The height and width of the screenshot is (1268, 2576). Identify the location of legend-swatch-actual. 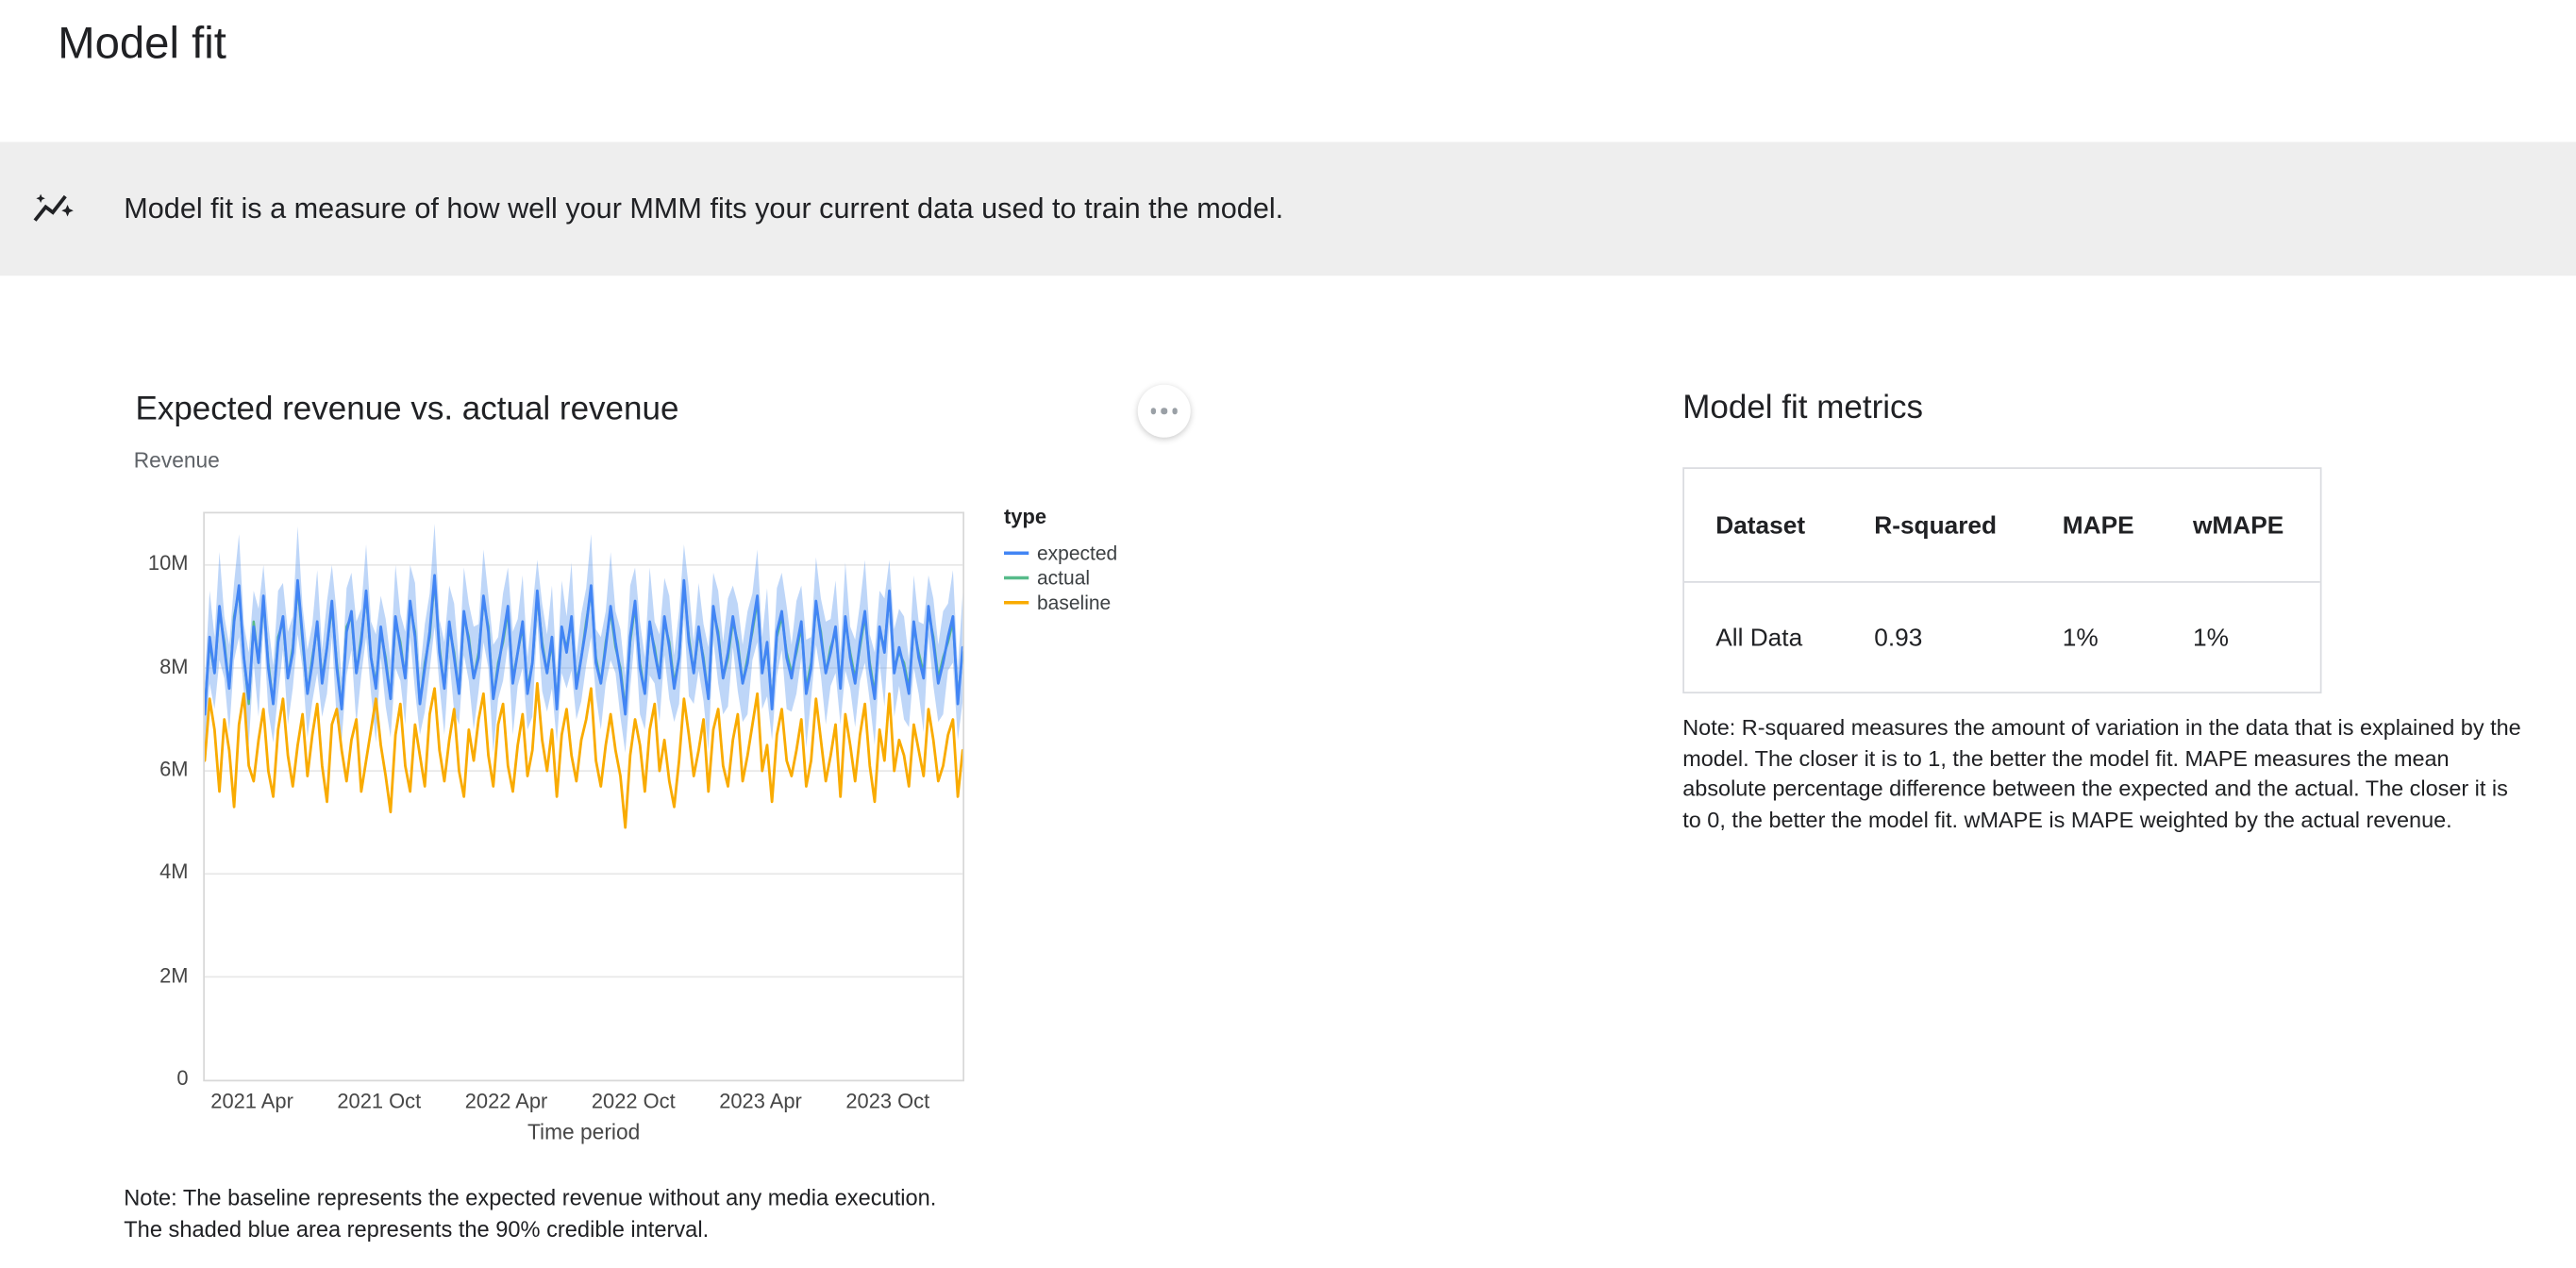
(1016, 577).